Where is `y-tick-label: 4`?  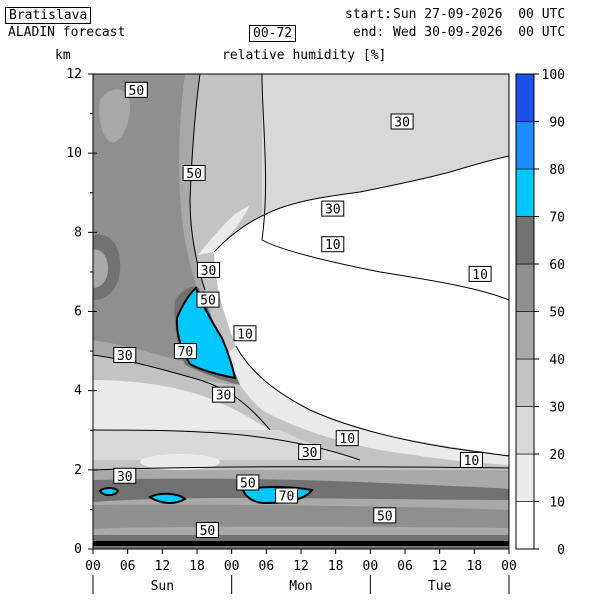
y-tick-label: 4 is located at coordinates (78, 391).